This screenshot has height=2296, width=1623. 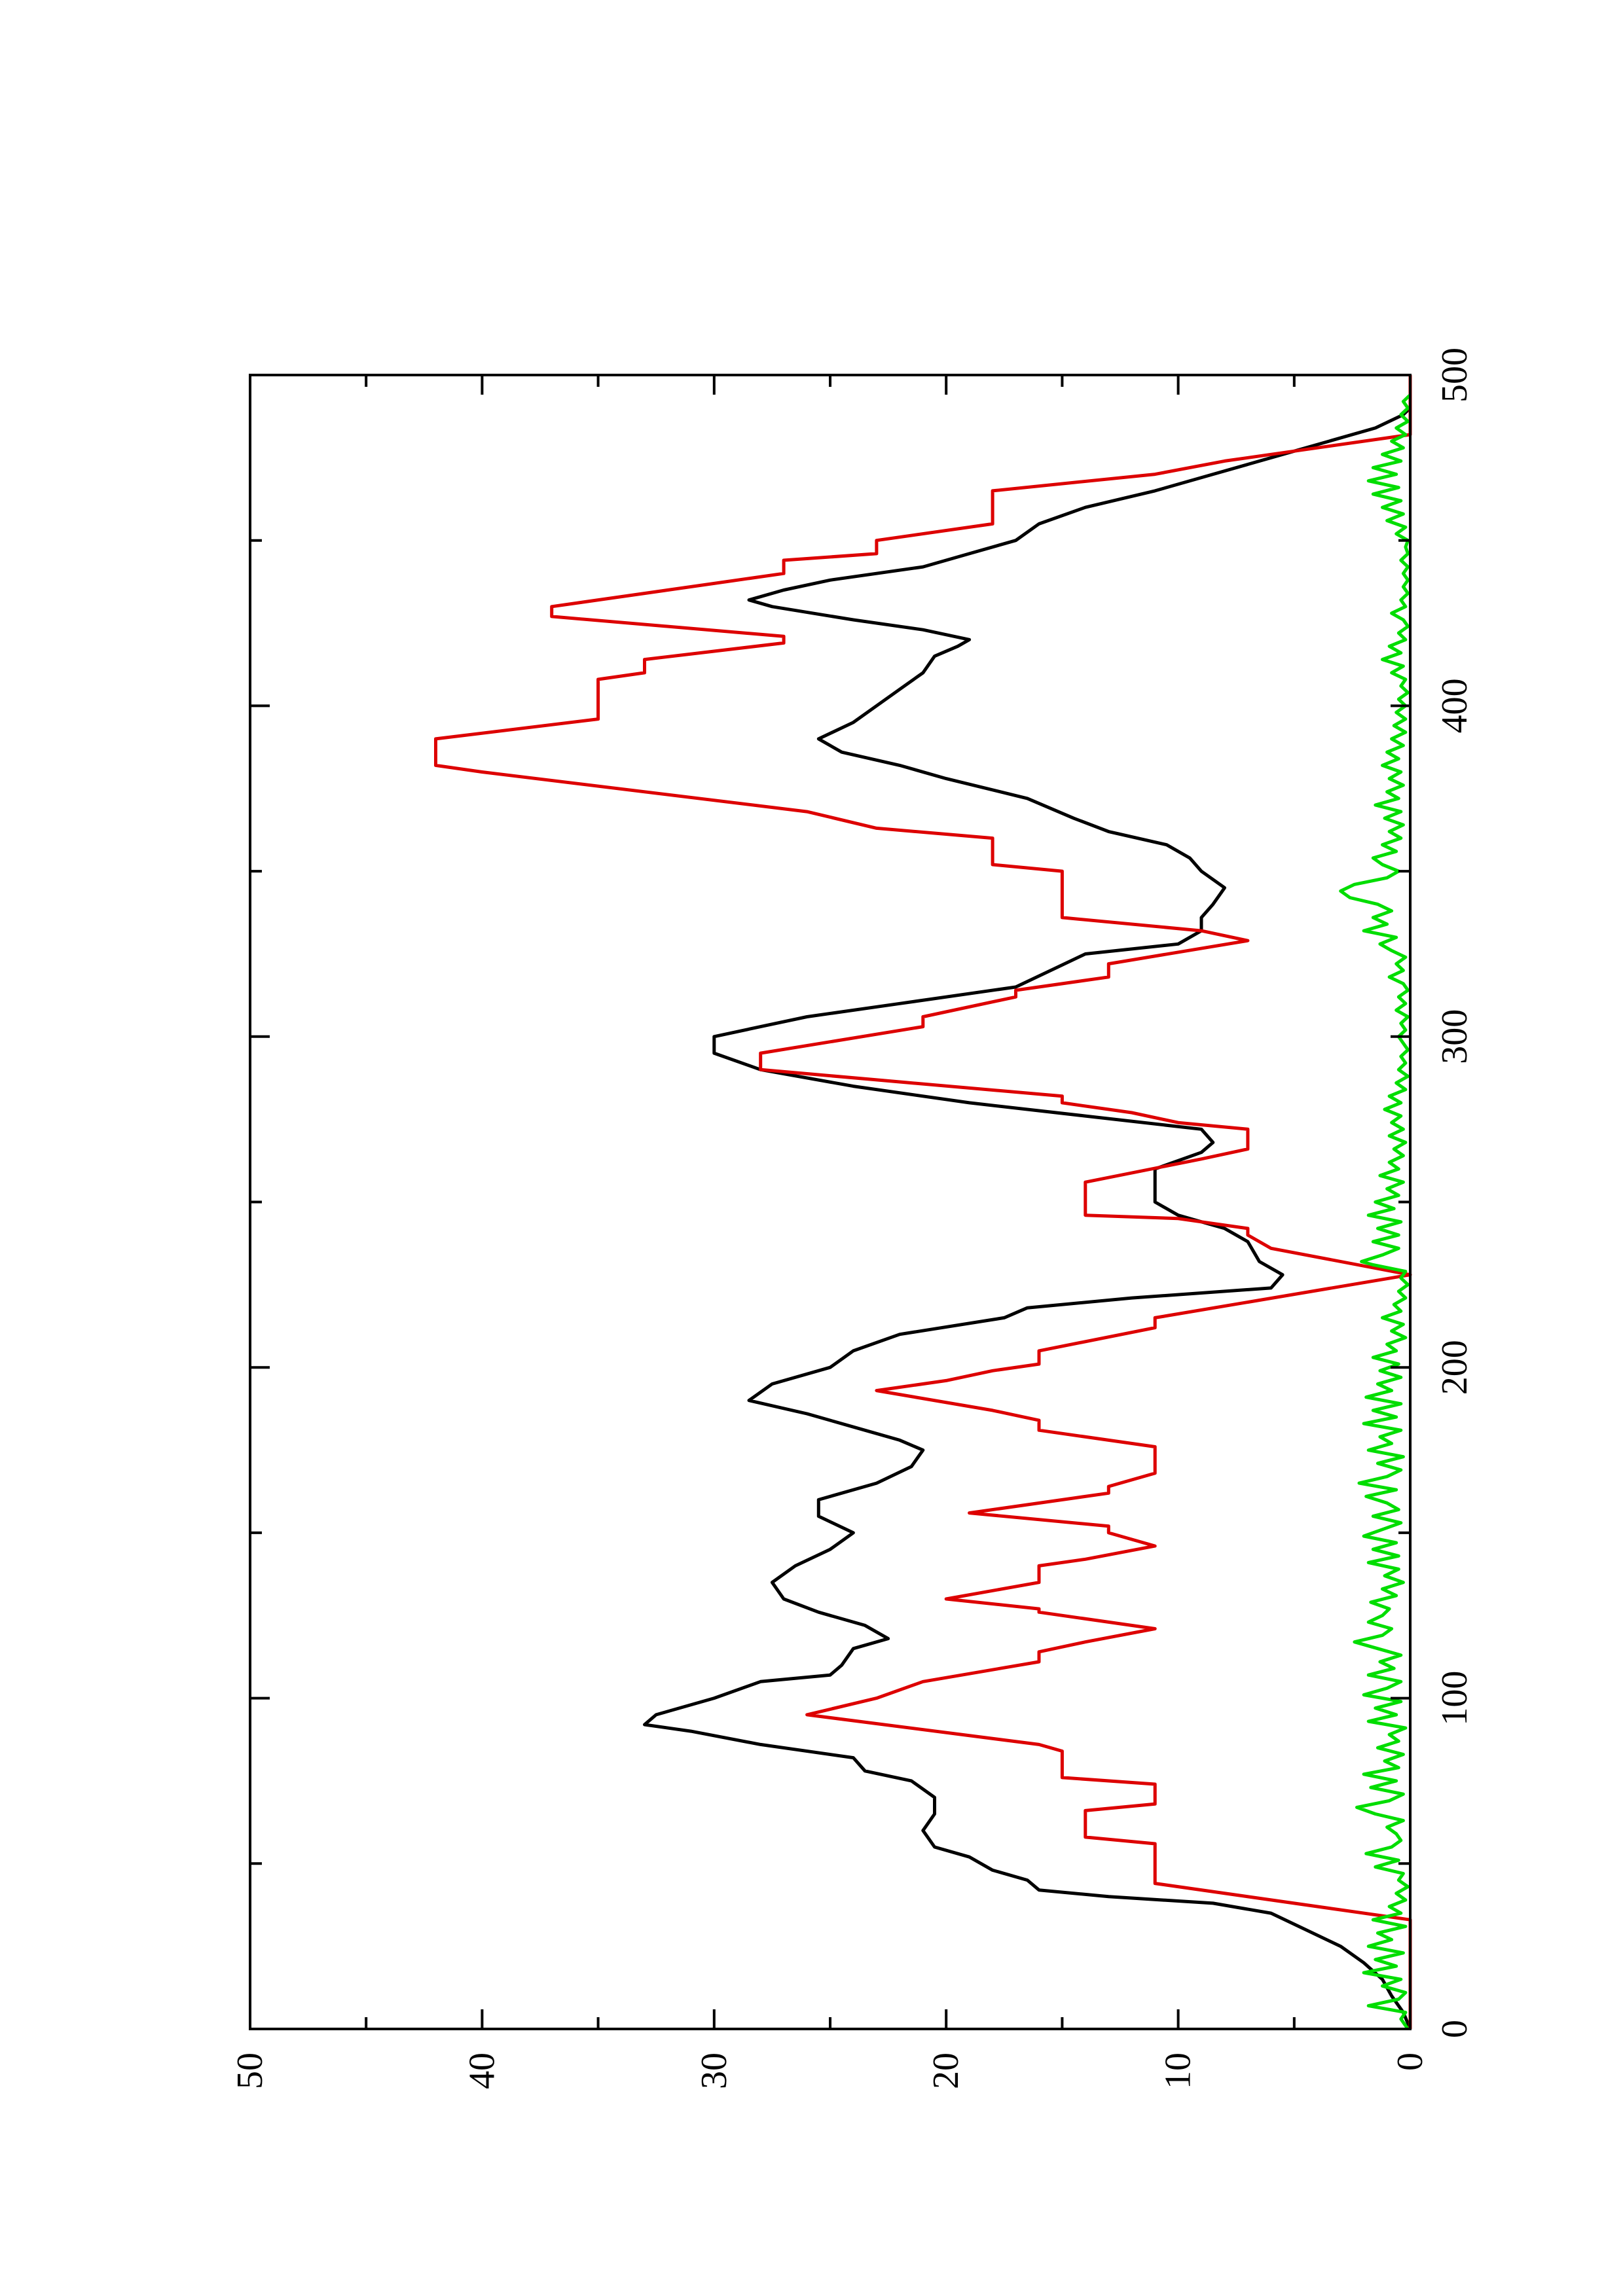 I want to click on y-tick-label: 10, so click(x=1178, y=2071).